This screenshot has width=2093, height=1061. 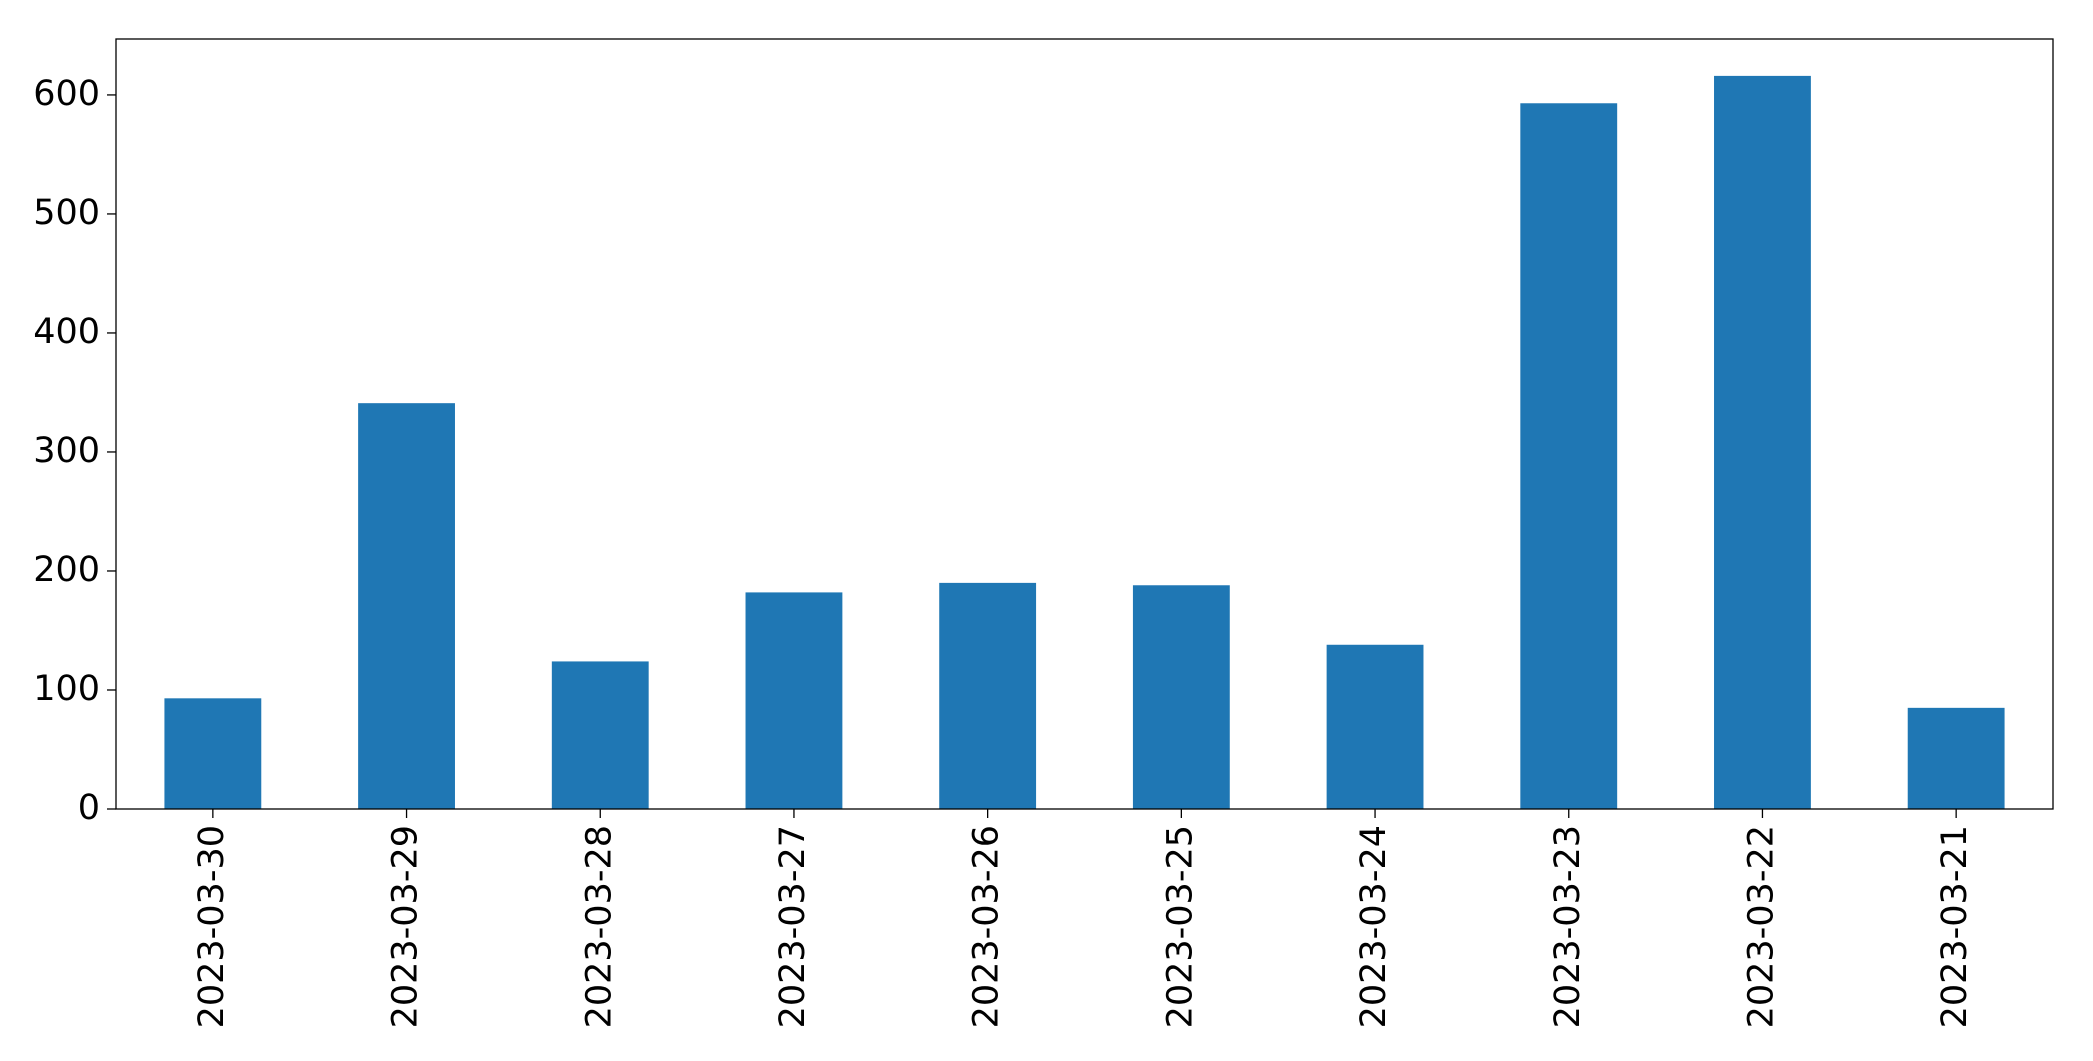 What do you see at coordinates (793, 926) in the screenshot?
I see `x-tick-label: 2023-03-27` at bounding box center [793, 926].